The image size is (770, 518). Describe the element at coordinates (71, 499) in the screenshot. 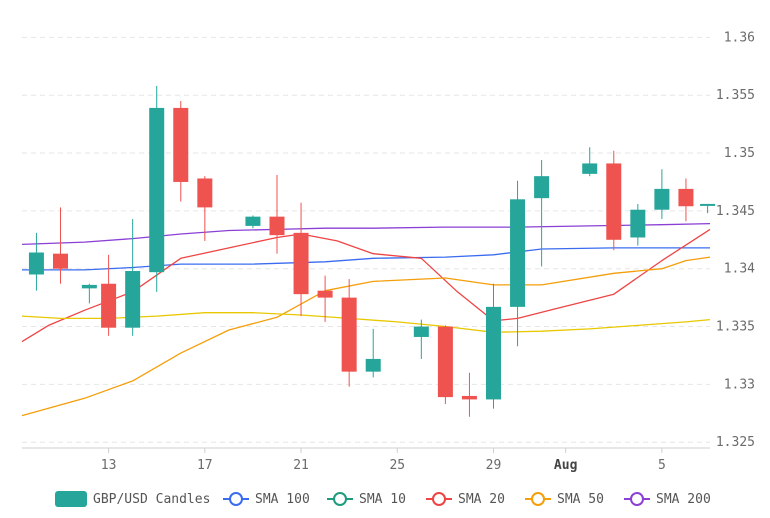

I see `legend-swatch` at that location.